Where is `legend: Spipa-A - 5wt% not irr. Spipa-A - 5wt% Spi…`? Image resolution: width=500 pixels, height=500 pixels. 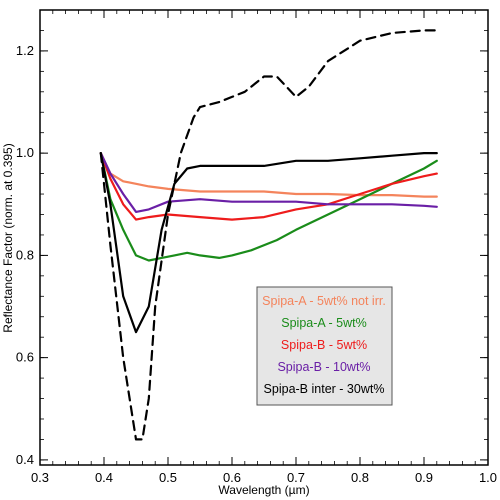 legend: Spipa-A - 5wt% not irr. Spipa-A - 5wt% Spi… is located at coordinates (324, 346).